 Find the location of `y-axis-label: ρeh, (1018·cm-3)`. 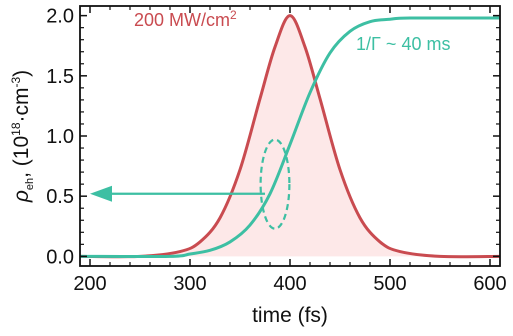

y-axis-label: ρeh, (1018·cm-3) is located at coordinates (22, 136).